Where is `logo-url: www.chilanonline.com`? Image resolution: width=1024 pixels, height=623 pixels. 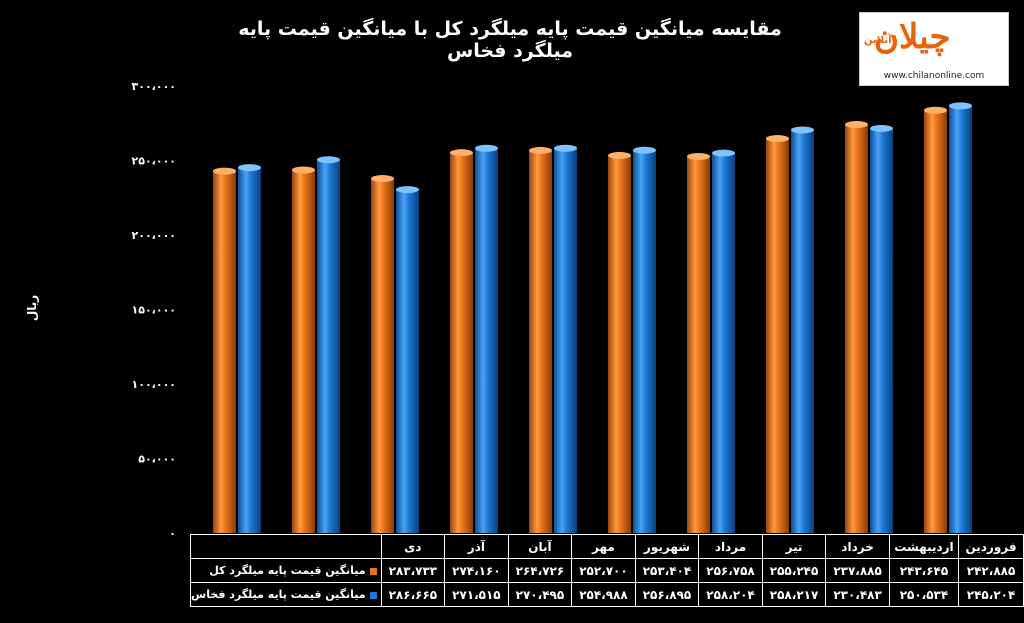 logo-url: www.chilanonline.com is located at coordinates (934, 76).